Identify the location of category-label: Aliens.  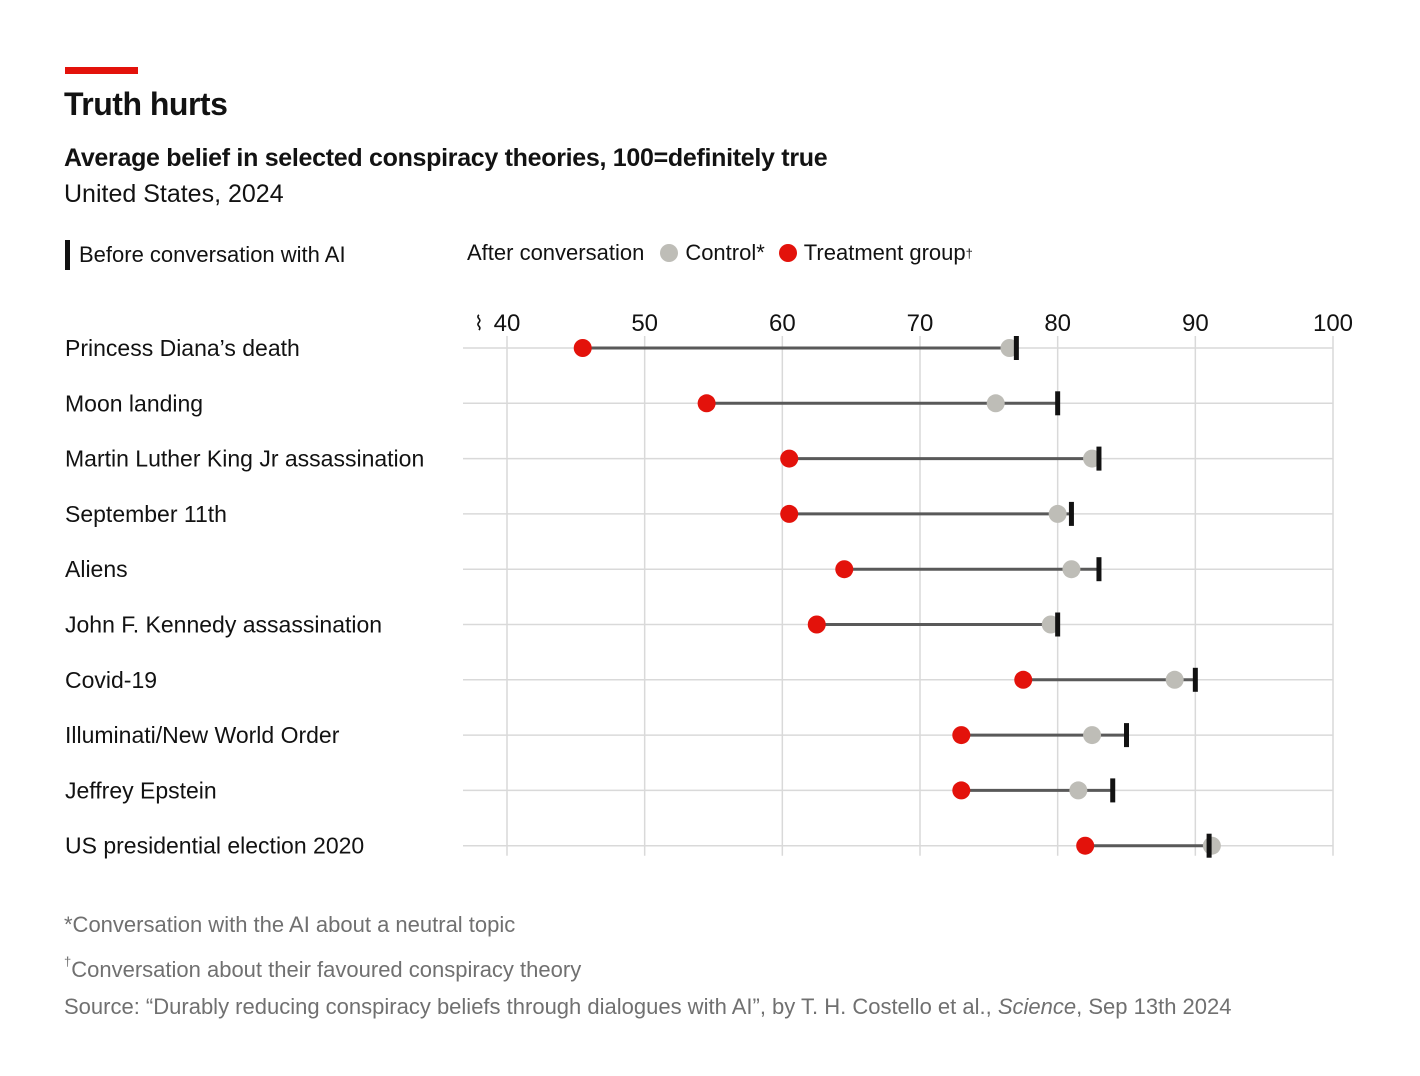
(96, 569).